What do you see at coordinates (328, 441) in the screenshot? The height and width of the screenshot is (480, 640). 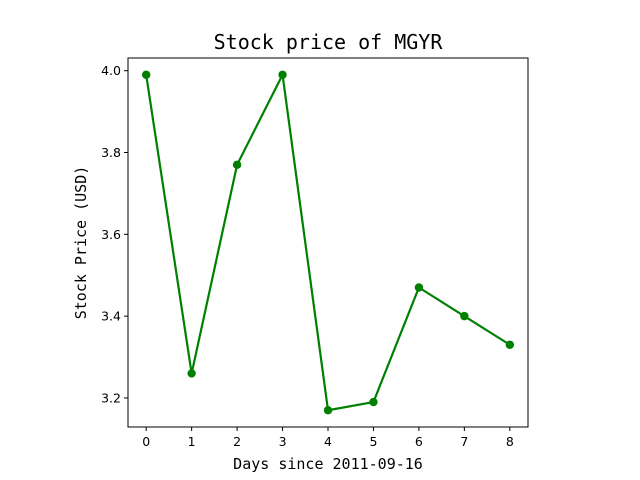 I see `x-tick-label: 4` at bounding box center [328, 441].